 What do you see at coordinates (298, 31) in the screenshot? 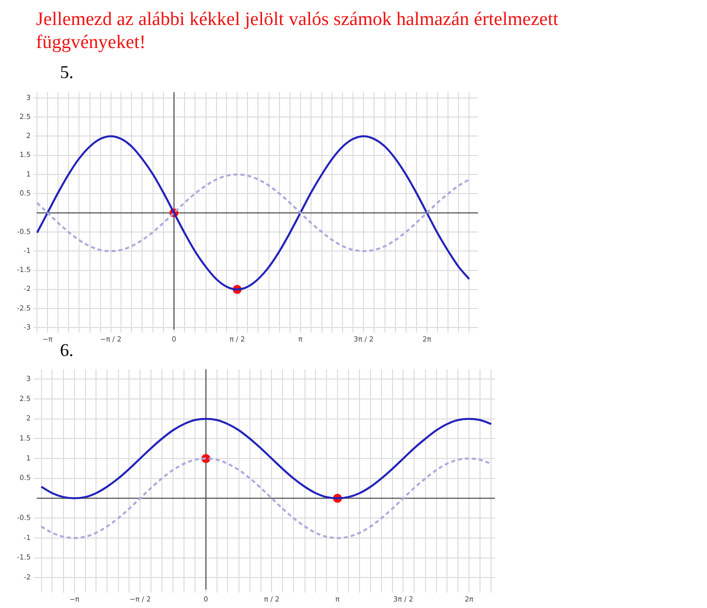
I see `chart-title: Jellemezd az alábbi kékkel jelölt valós számok halmazán értelmezett függvényeket!` at bounding box center [298, 31].